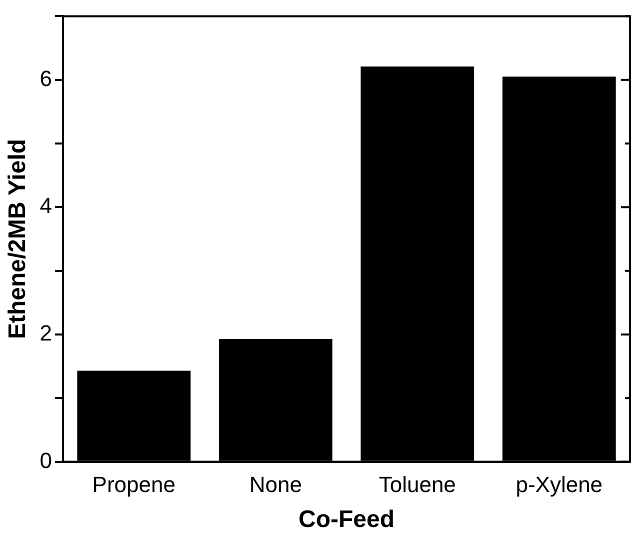 This screenshot has width=634, height=539. What do you see at coordinates (18, 239) in the screenshot?
I see `y-axis-title: Ethene/2MB Yield` at bounding box center [18, 239].